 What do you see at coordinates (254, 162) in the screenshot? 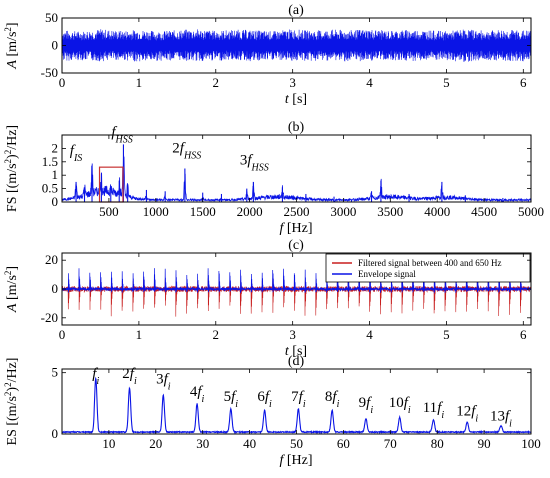
I see `peak-annotation: 3fHSS` at bounding box center [254, 162].